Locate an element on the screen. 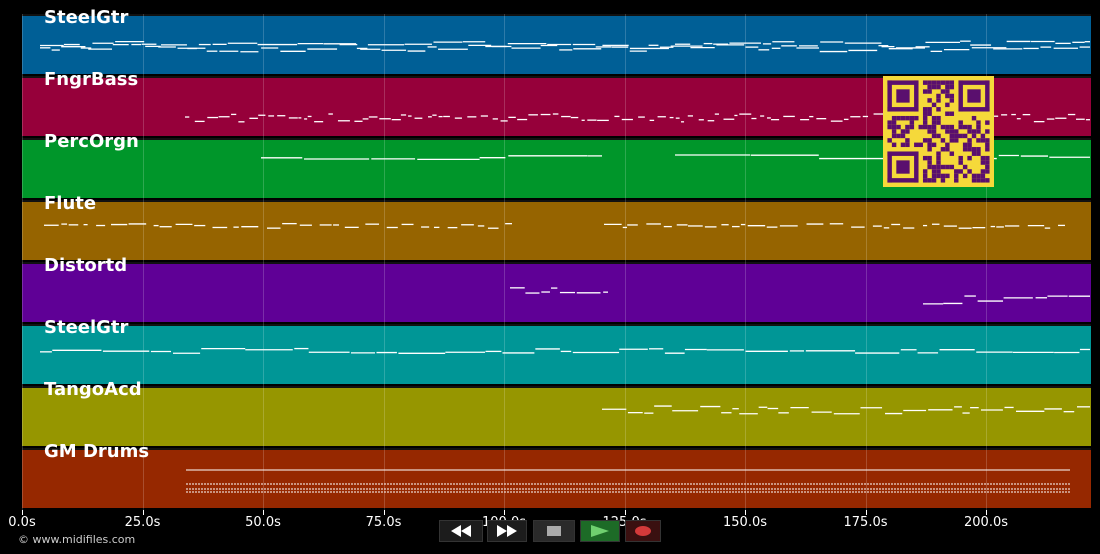 The image size is (1100, 554). track-name: TangoAcd is located at coordinates (93, 389).